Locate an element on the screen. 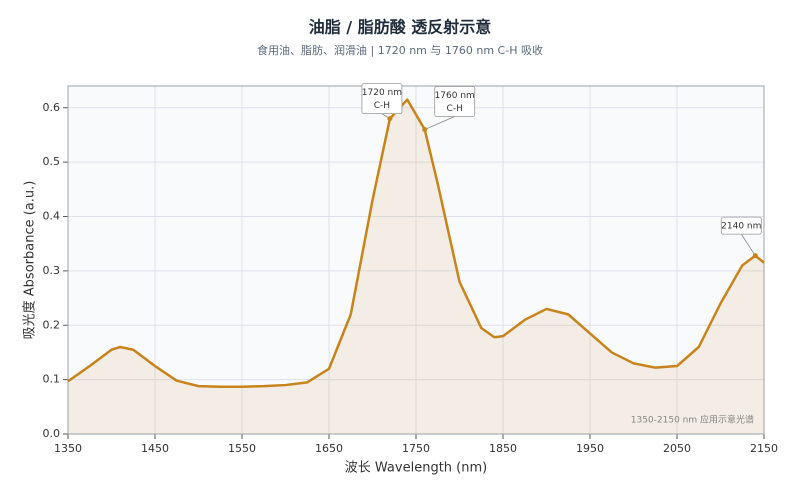 The height and width of the screenshot is (500, 800). x-tick-label: 1550 is located at coordinates (242, 448).